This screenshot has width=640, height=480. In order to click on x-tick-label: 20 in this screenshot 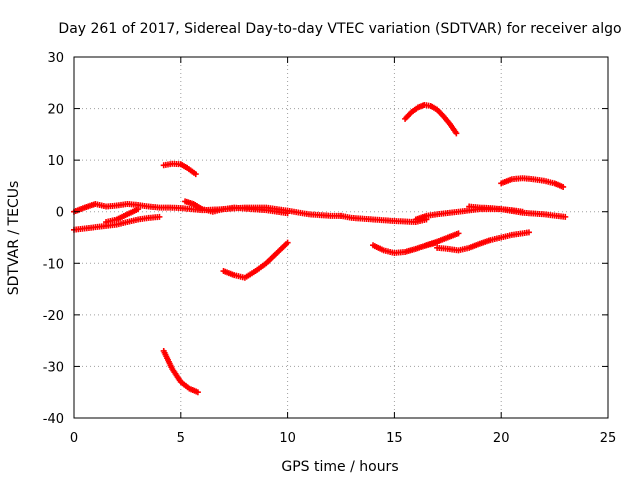, I will do `click(501, 438)`.